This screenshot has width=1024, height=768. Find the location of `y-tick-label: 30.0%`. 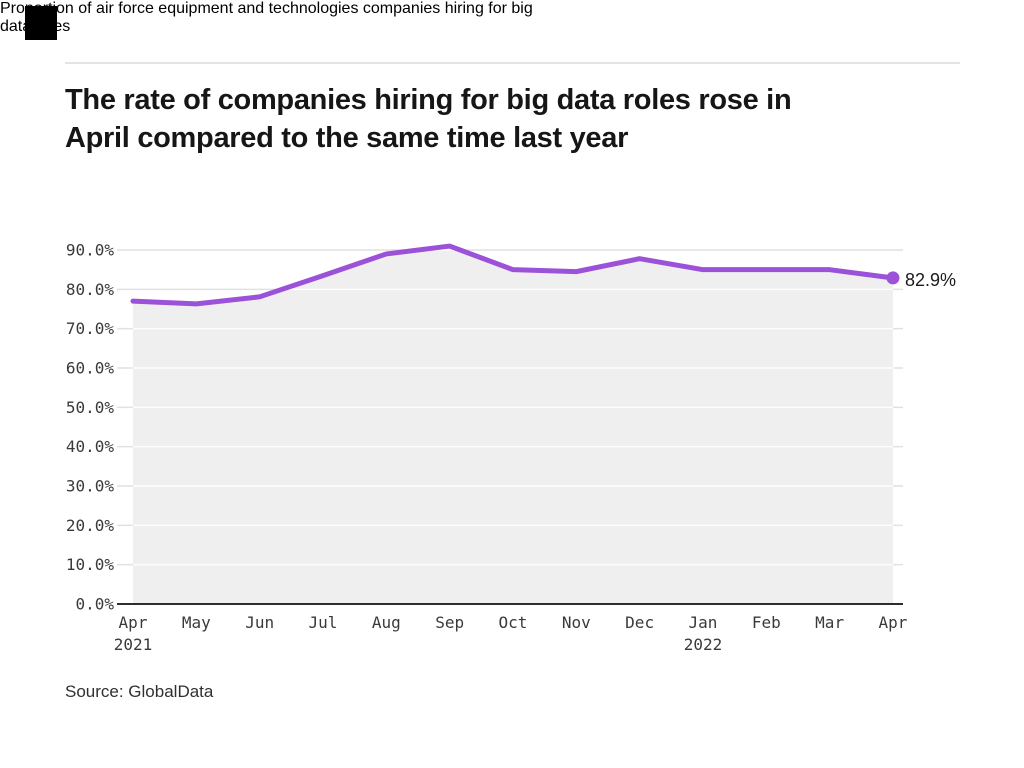

y-tick-label: 30.0% is located at coordinates (90, 486).